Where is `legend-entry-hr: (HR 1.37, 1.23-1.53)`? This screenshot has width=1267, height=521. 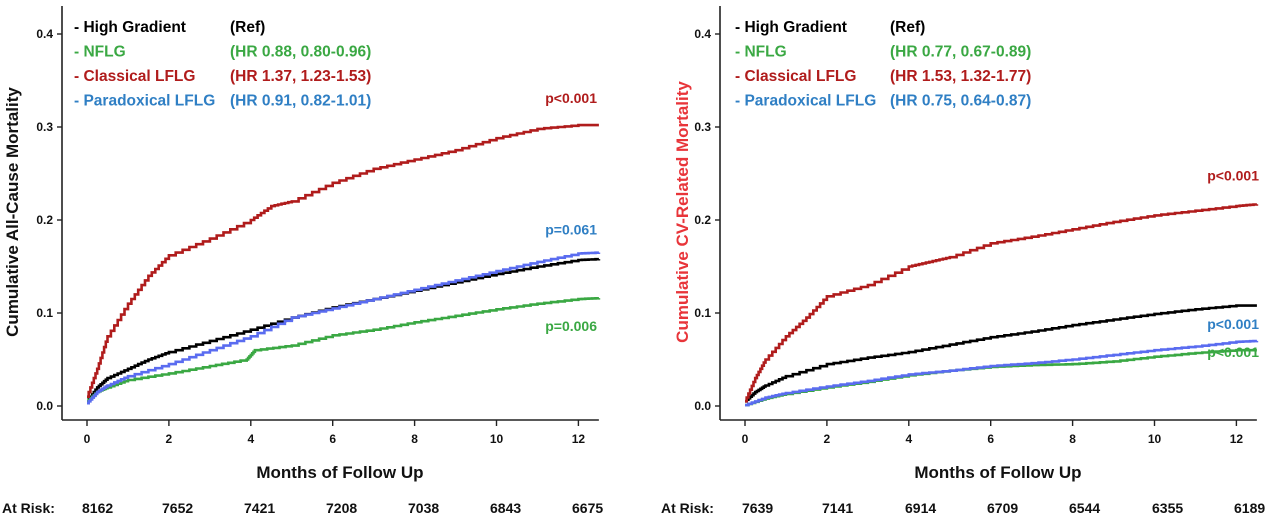 legend-entry-hr: (HR 1.37, 1.23-1.53) is located at coordinates (300, 76).